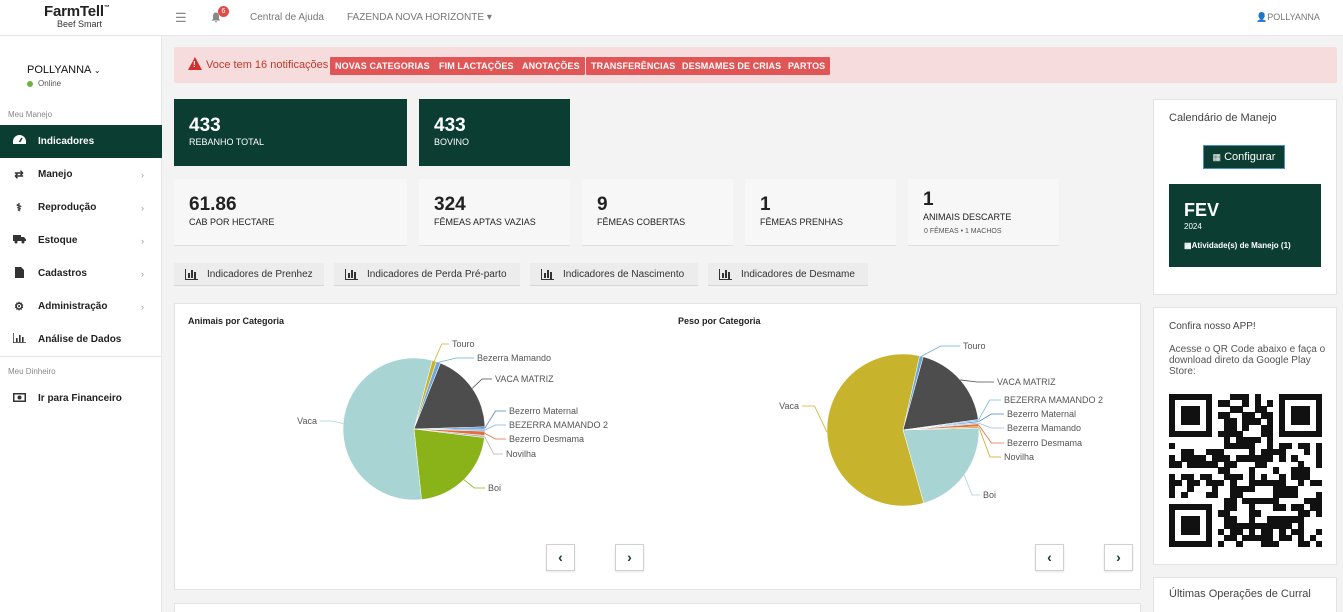 Image resolution: width=1343 pixels, height=612 pixels. I want to click on brand-subtitle: Beef Smart, so click(80, 24).